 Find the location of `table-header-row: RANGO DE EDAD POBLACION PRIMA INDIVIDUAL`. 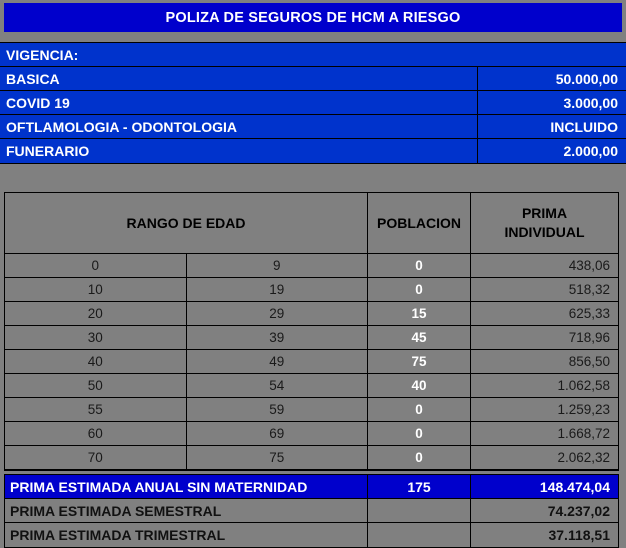

table-header-row: RANGO DE EDAD POBLACION PRIMA INDIVIDUAL is located at coordinates (311, 223).